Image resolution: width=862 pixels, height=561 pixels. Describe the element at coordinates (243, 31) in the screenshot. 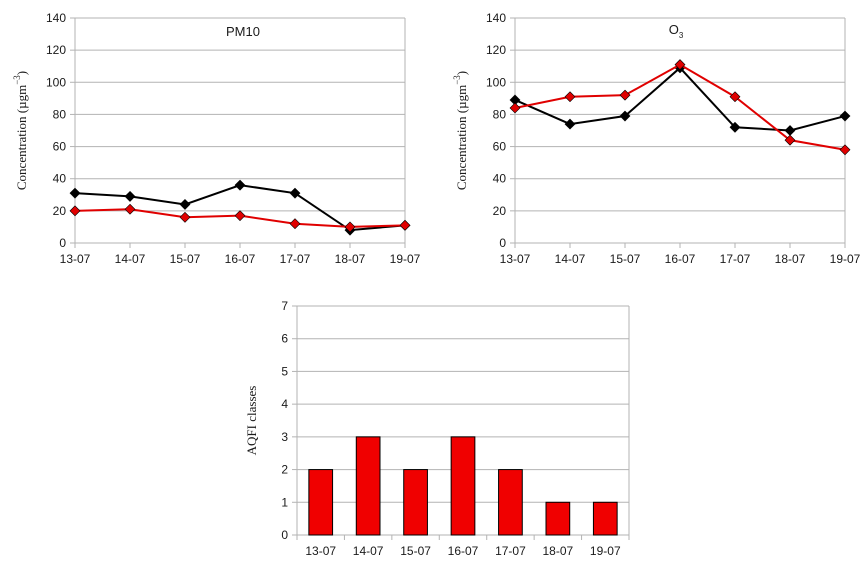

I see `chart-title: PM10` at that location.